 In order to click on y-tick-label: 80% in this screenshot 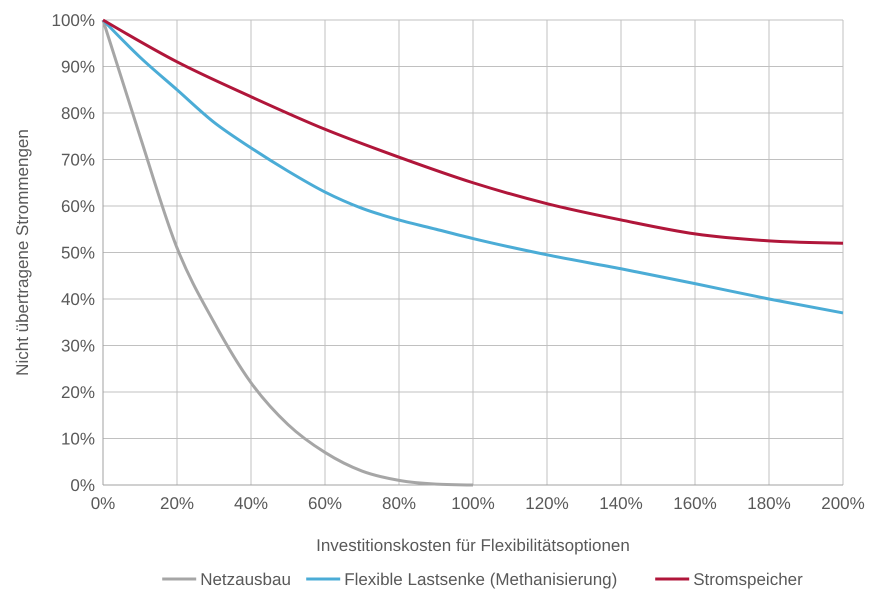, I will do `click(77, 113)`.